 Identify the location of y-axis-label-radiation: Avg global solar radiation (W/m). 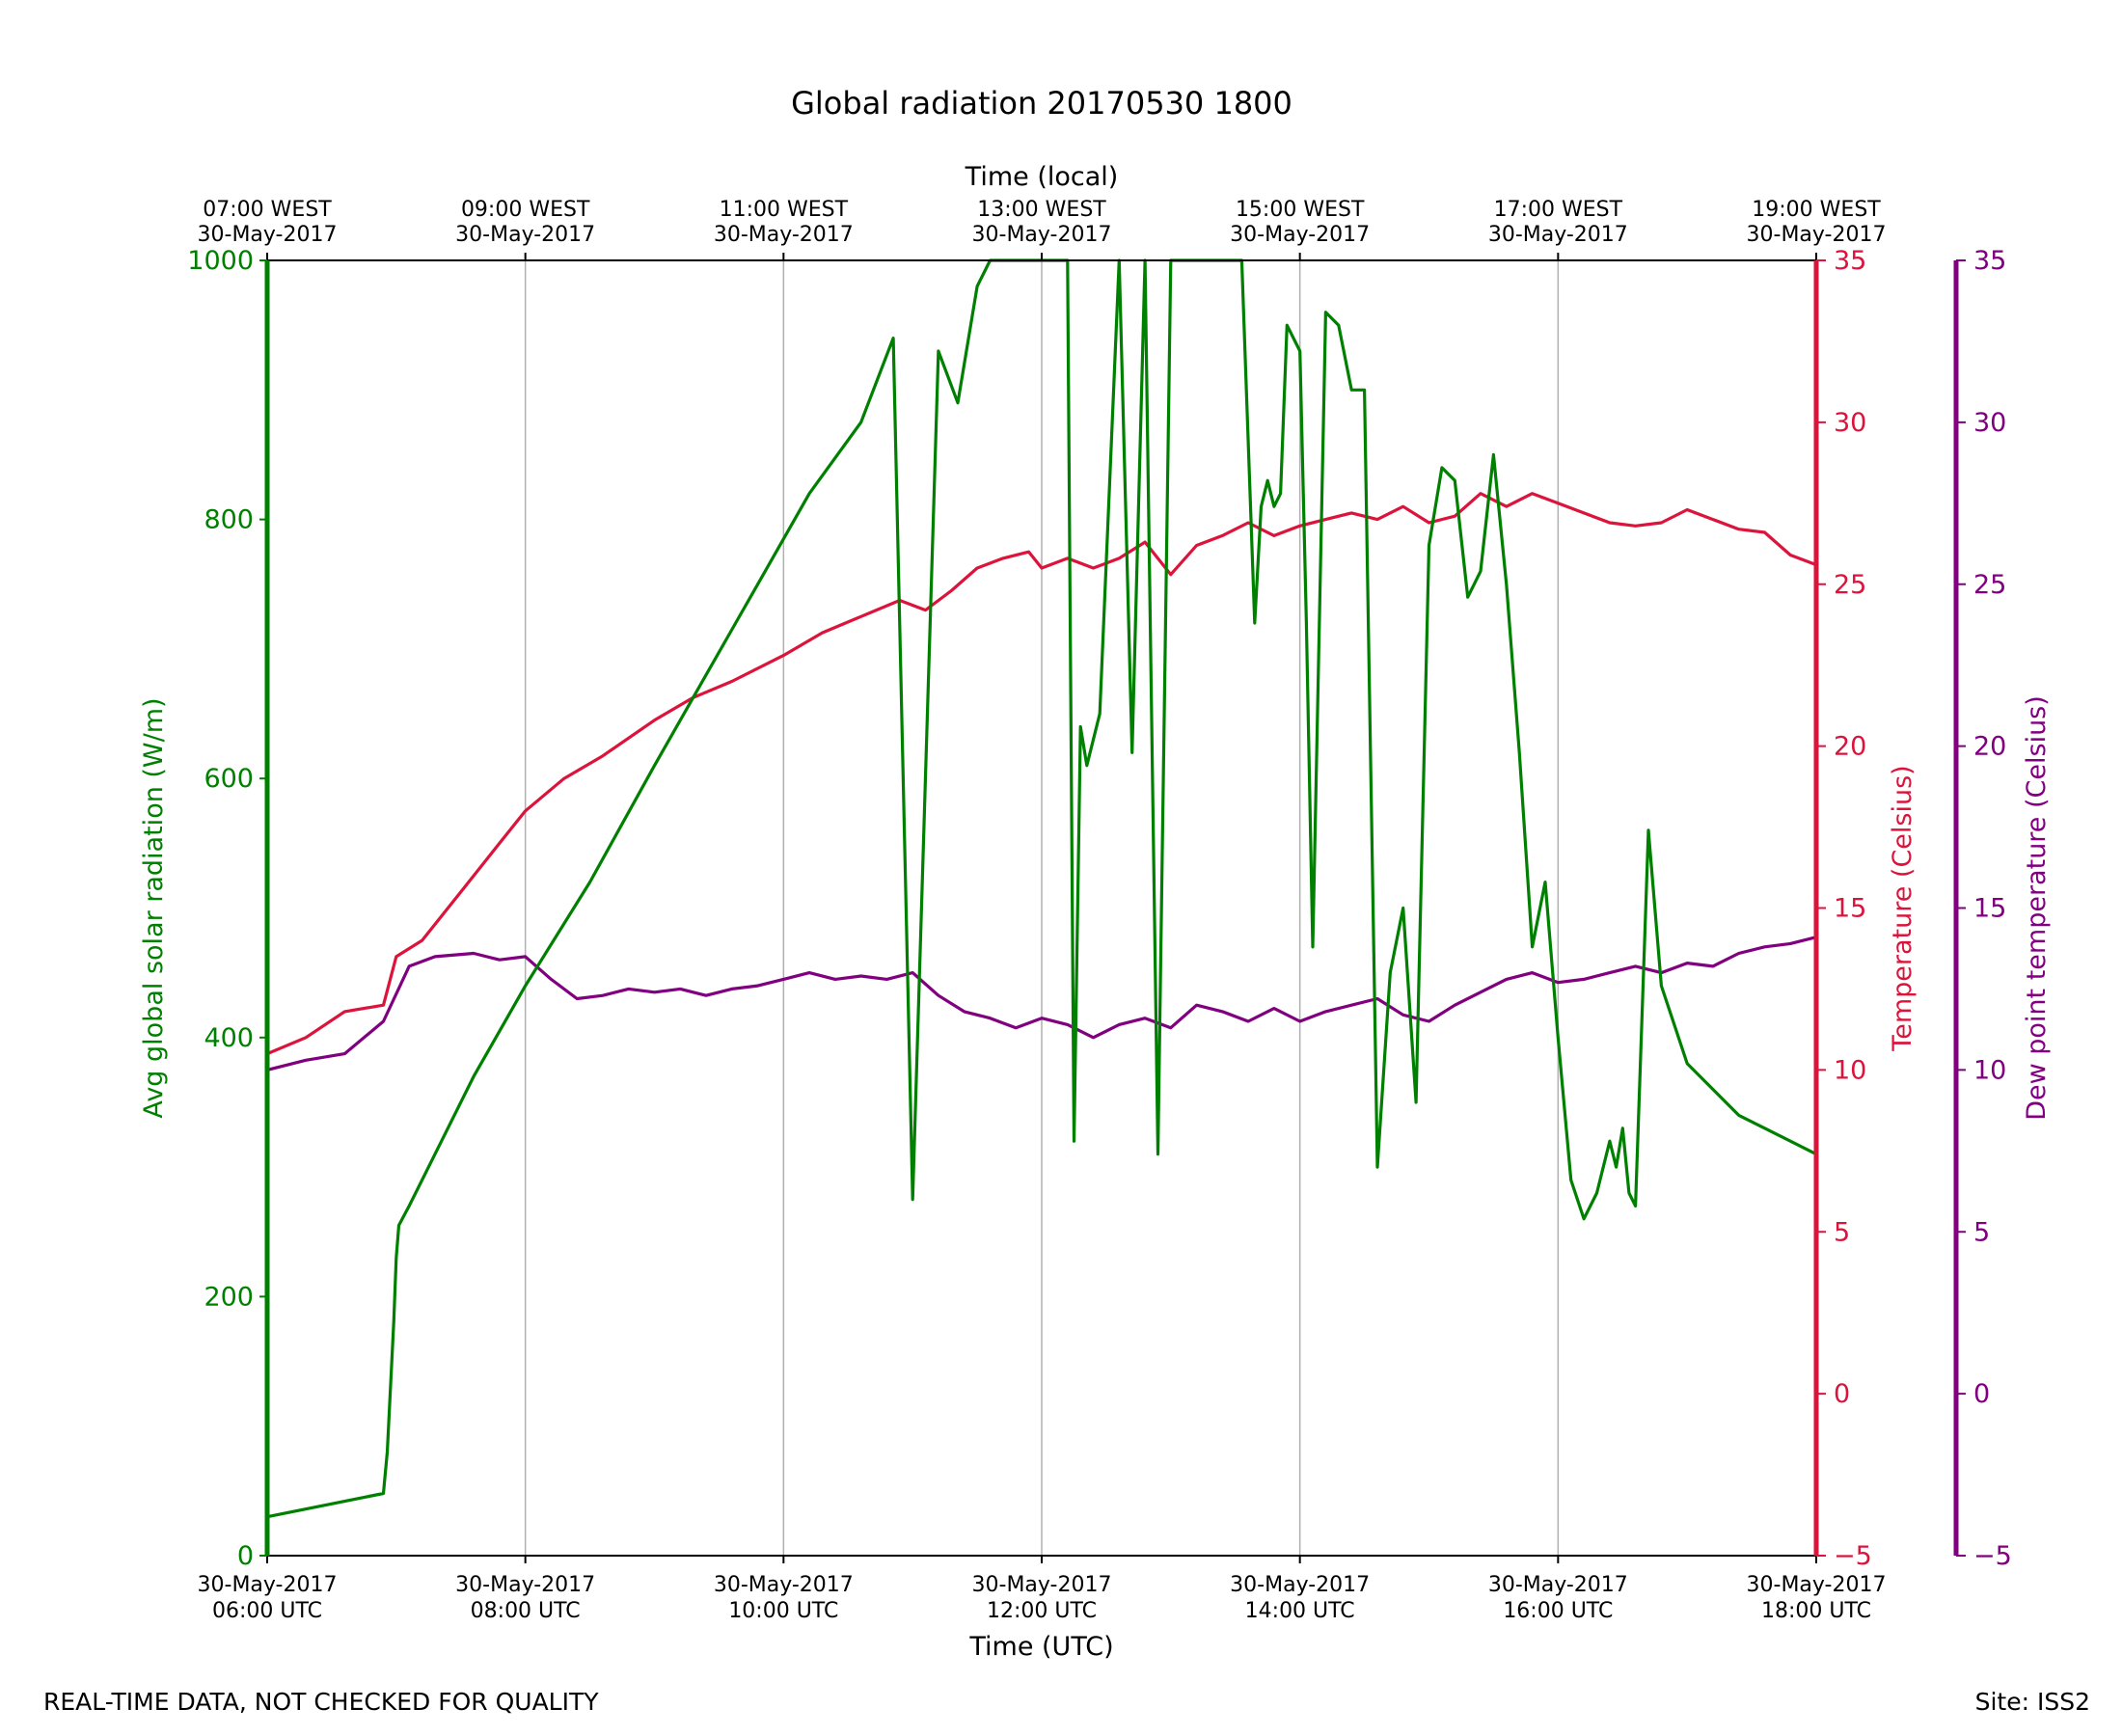
(154, 908).